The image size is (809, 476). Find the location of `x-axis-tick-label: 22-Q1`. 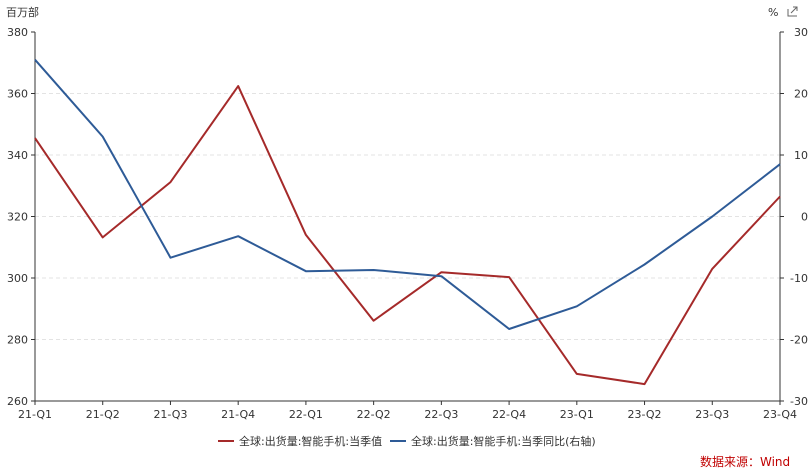

x-axis-tick-label: 22-Q1 is located at coordinates (306, 414).